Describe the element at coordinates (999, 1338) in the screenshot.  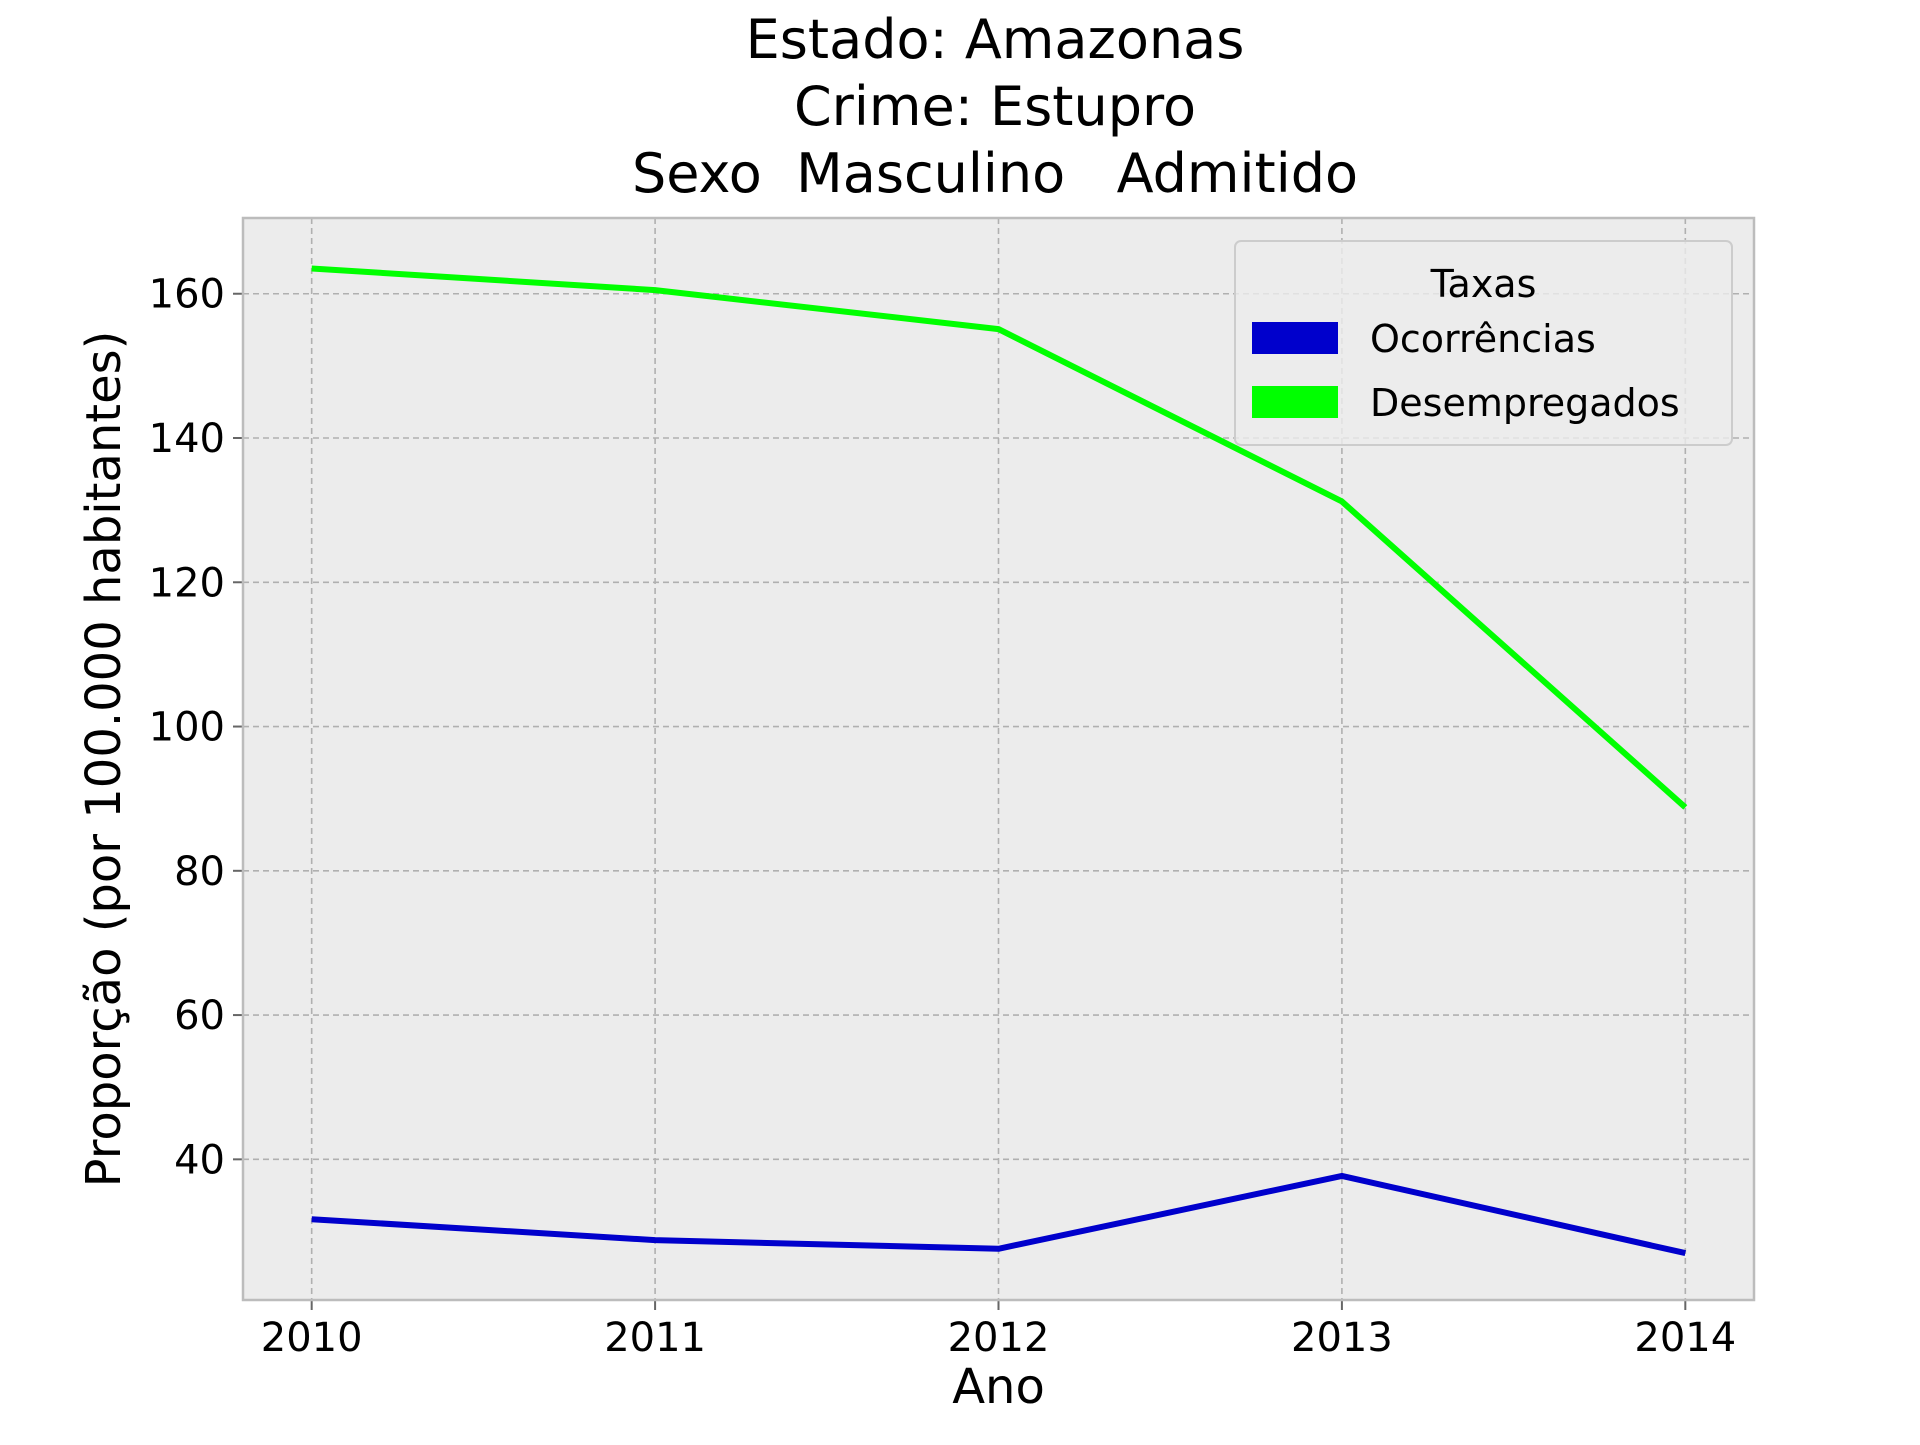
I see `x-tick-label: 2012` at that location.